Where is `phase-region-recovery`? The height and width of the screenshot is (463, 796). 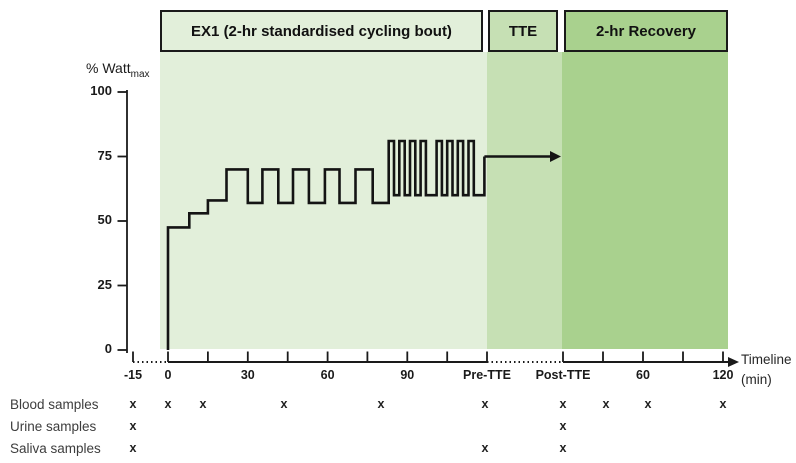
phase-region-recovery is located at coordinates (645, 200).